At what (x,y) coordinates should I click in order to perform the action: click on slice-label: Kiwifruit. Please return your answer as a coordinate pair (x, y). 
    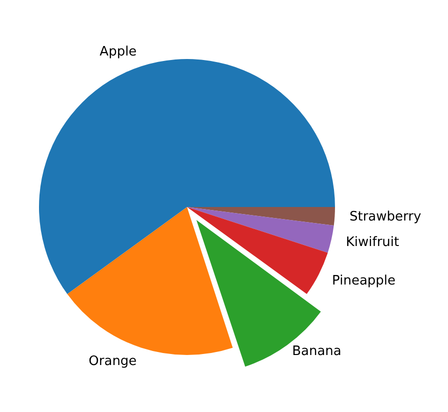
    Looking at the image, I should click on (373, 242).